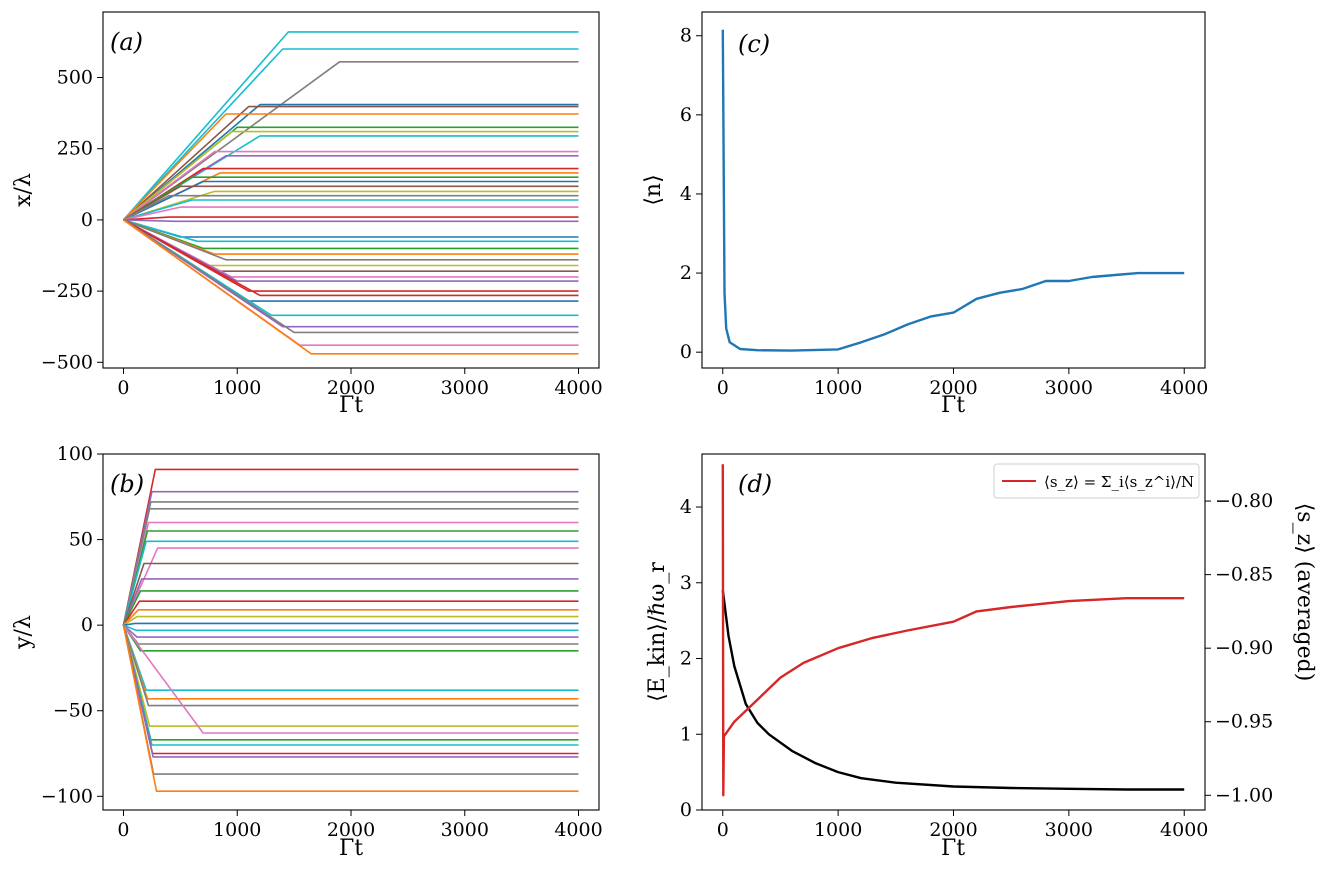  Describe the element at coordinates (755, 484) in the screenshot. I see `panel-d-label: (d)` at that location.